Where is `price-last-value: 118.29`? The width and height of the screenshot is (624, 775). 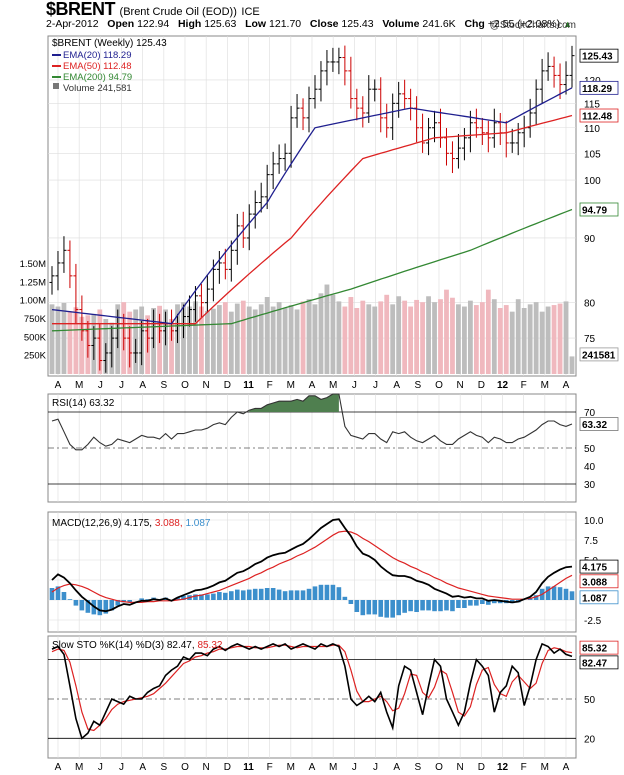
price-last-value: 118.29 is located at coordinates (597, 89).